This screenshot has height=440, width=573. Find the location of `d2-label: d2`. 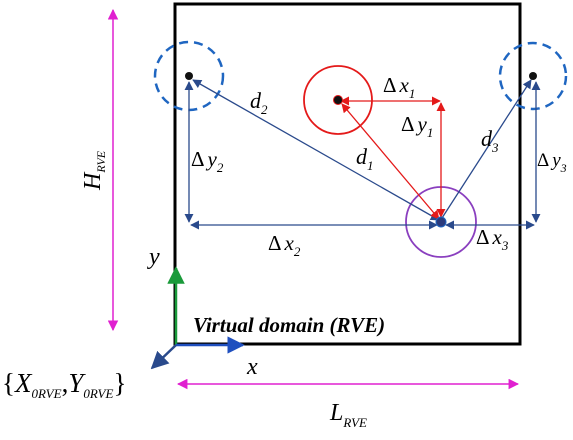

d2-label: d2 is located at coordinates (259, 102).